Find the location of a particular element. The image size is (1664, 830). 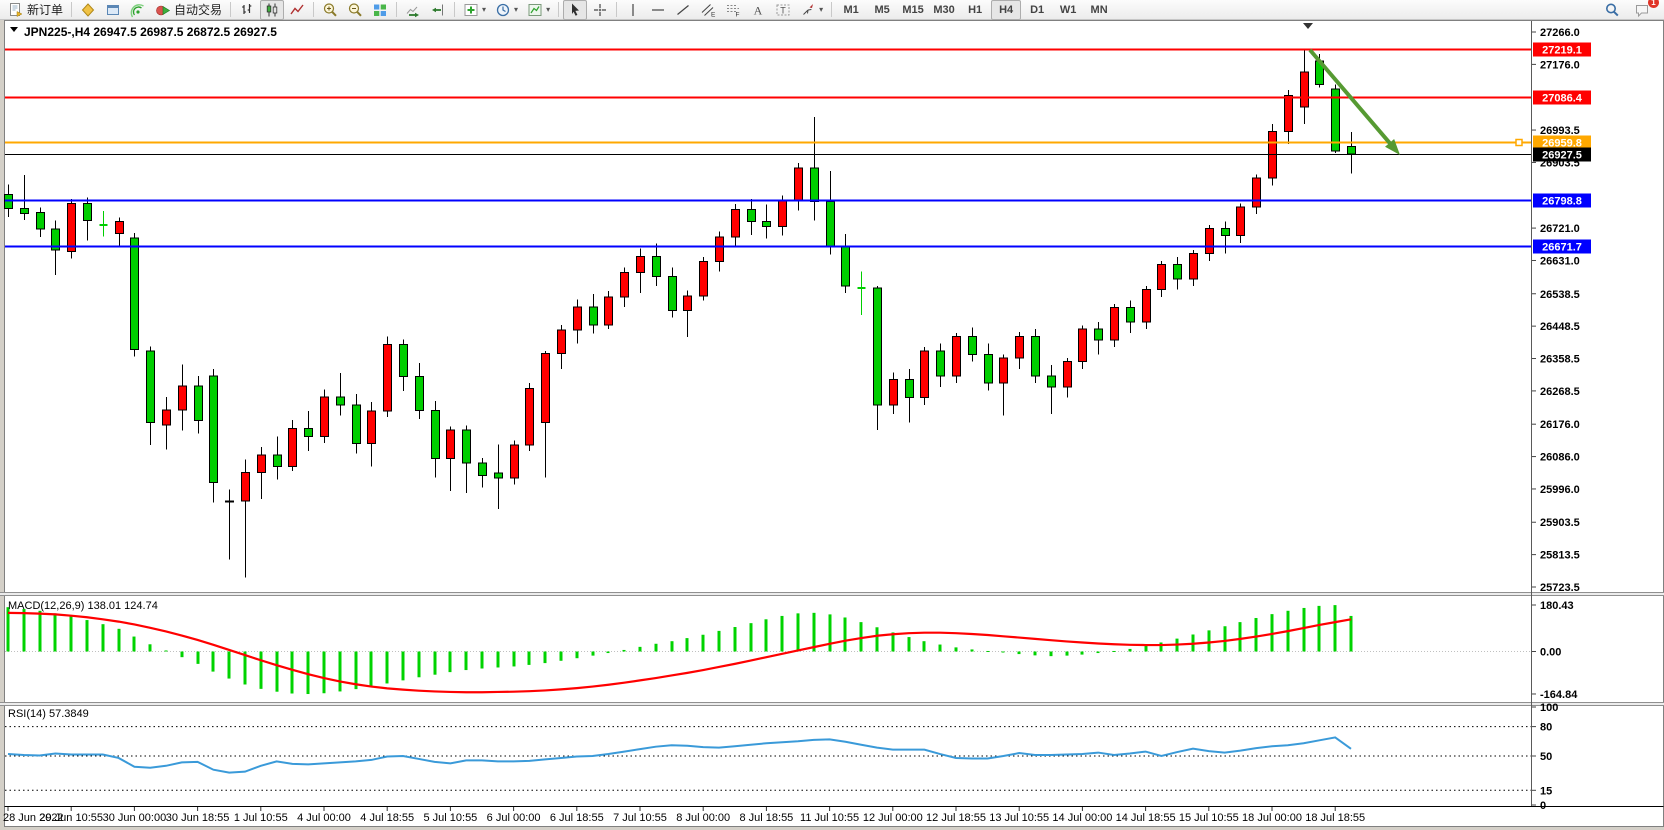

search-button is located at coordinates (1612, 10).